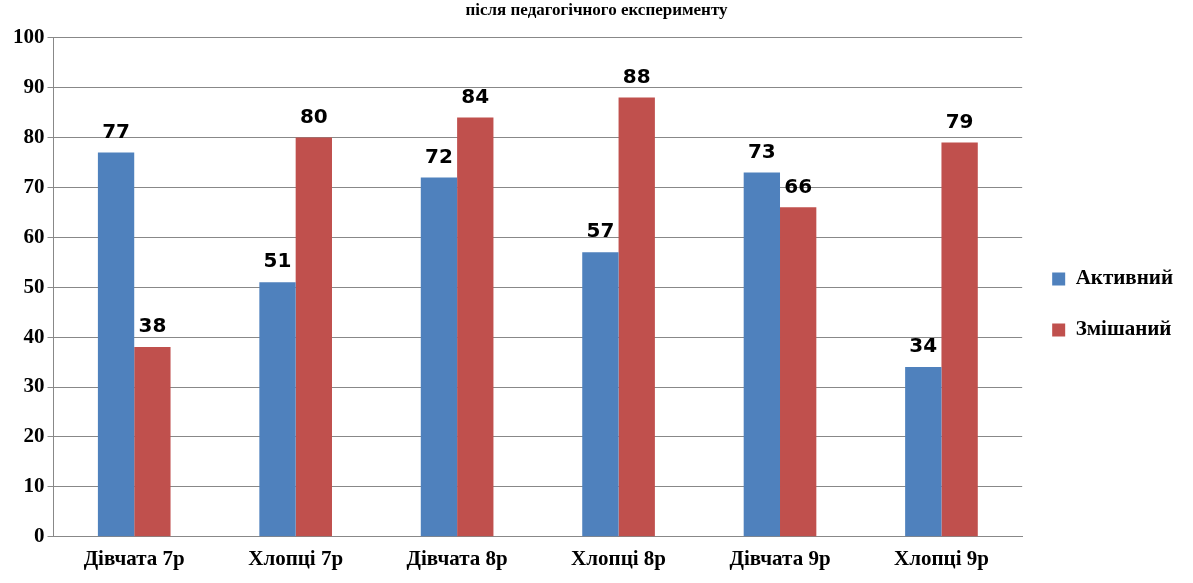  Describe the element at coordinates (636, 75) in the screenshot. I see `data-label: 88` at that location.